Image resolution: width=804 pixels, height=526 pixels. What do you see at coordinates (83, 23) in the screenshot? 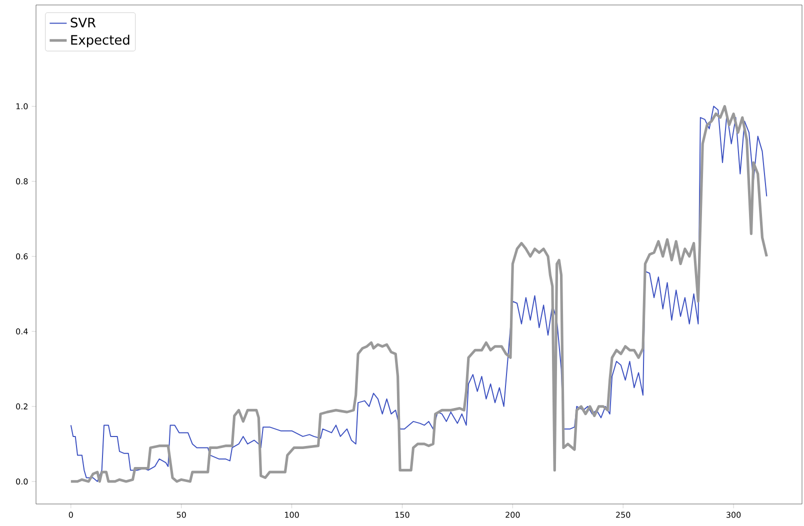
I see `legend-label: SVR` at bounding box center [83, 23].